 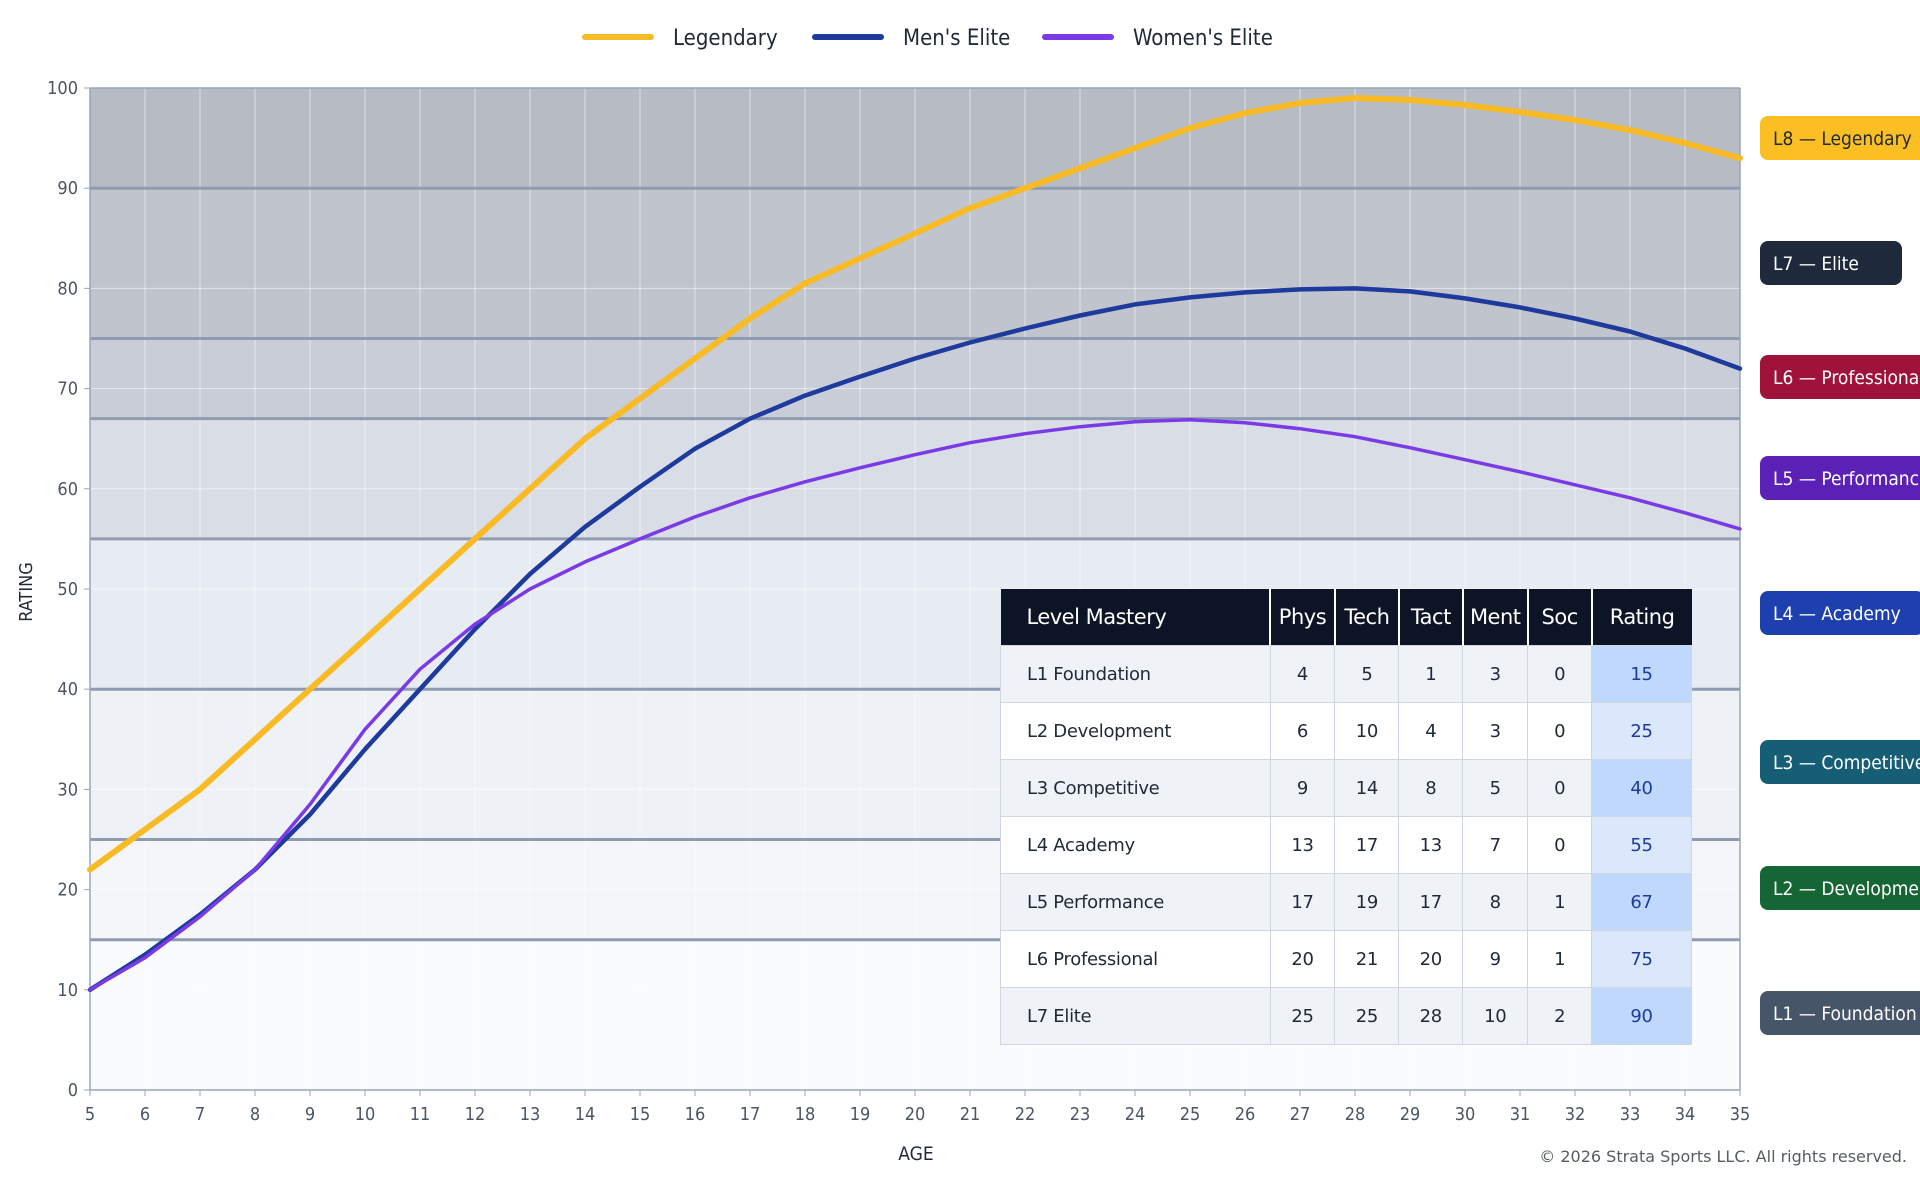 I want to click on x-tick-label: 34, so click(x=1685, y=1114).